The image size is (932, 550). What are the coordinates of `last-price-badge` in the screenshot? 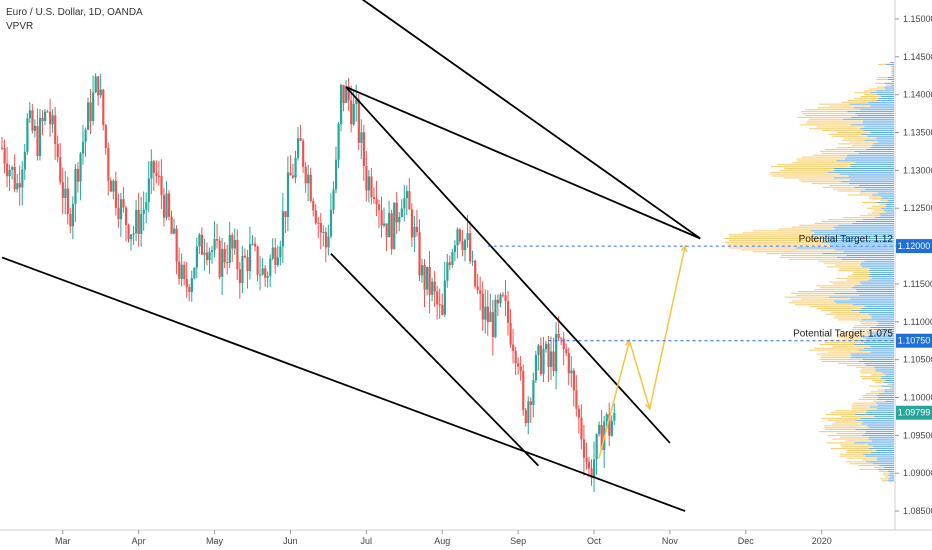 It's located at (914, 412).